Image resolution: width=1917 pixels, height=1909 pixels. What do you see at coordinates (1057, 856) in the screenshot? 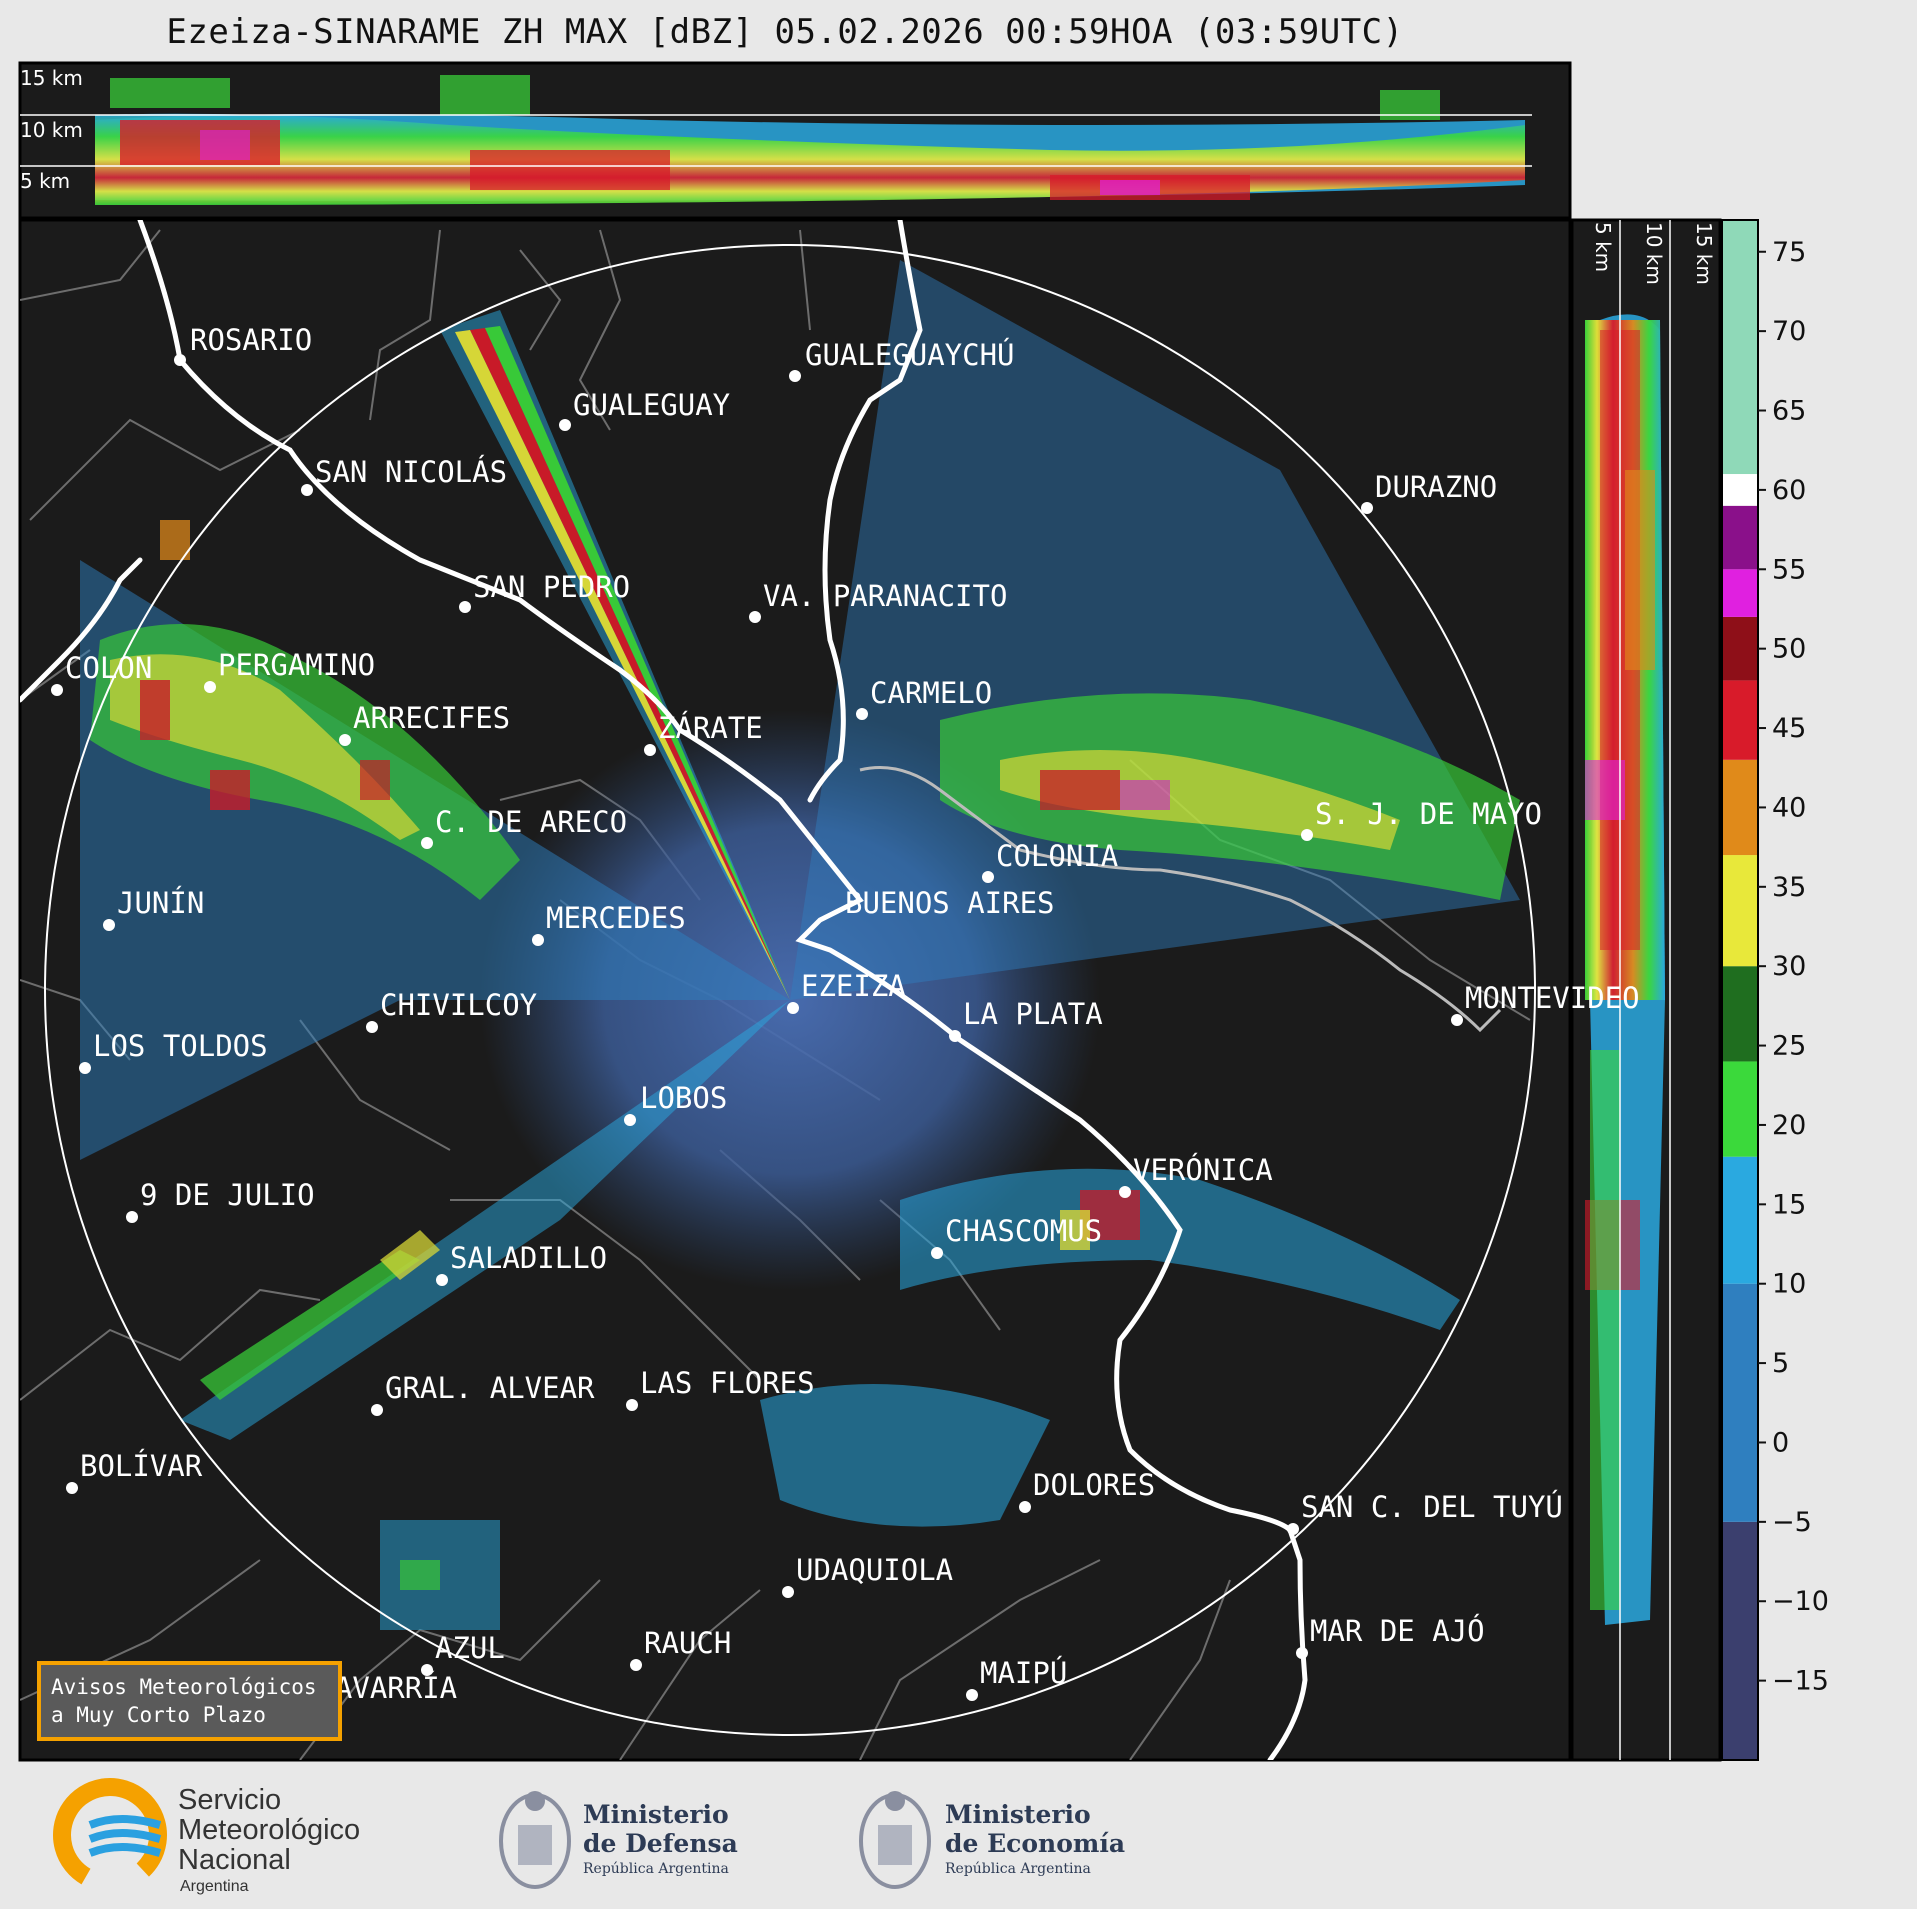
I see `svg-text: COLONIA` at bounding box center [1057, 856].